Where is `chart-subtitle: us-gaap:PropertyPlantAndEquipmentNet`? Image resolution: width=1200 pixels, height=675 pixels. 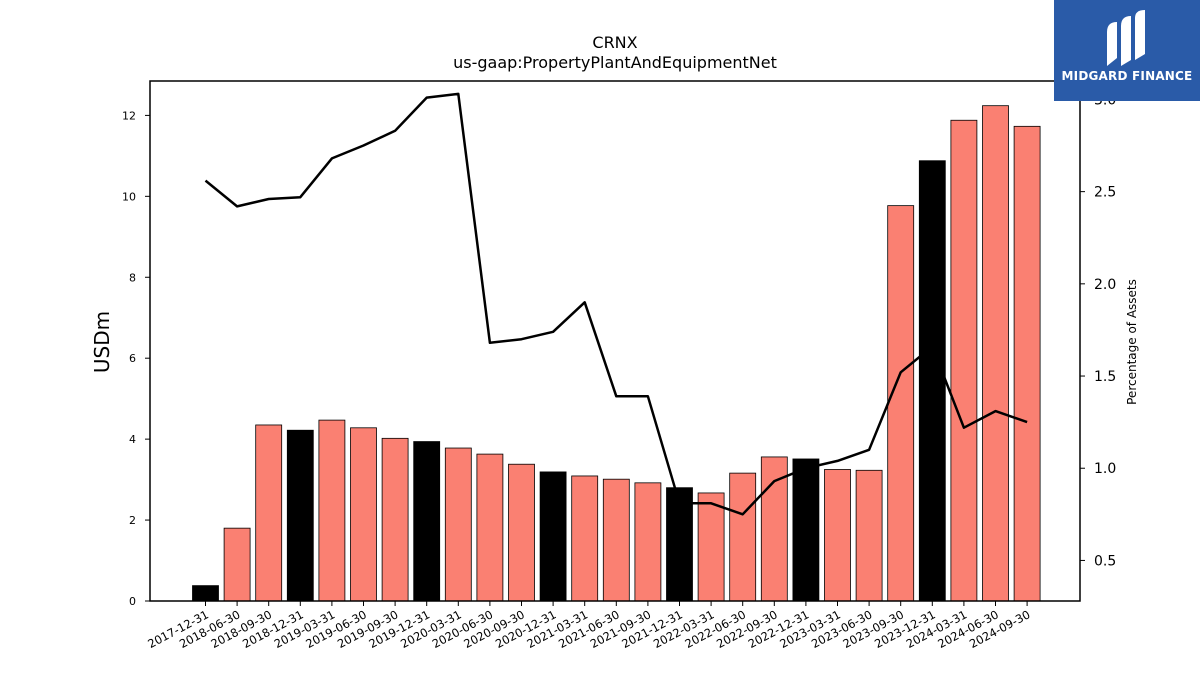
chart-subtitle: us-gaap:PropertyPlantAndEquipmentNet is located at coordinates (615, 62).